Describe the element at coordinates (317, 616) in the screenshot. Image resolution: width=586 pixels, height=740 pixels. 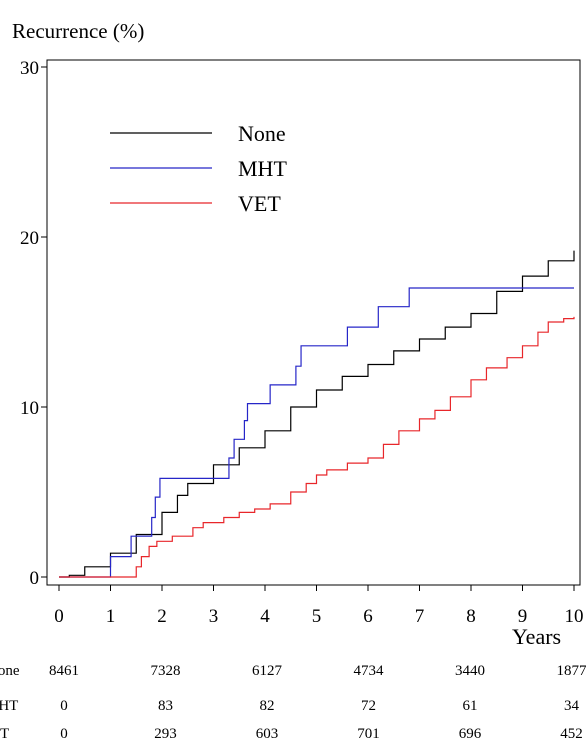
I see `x-tick-label: 5` at that location.